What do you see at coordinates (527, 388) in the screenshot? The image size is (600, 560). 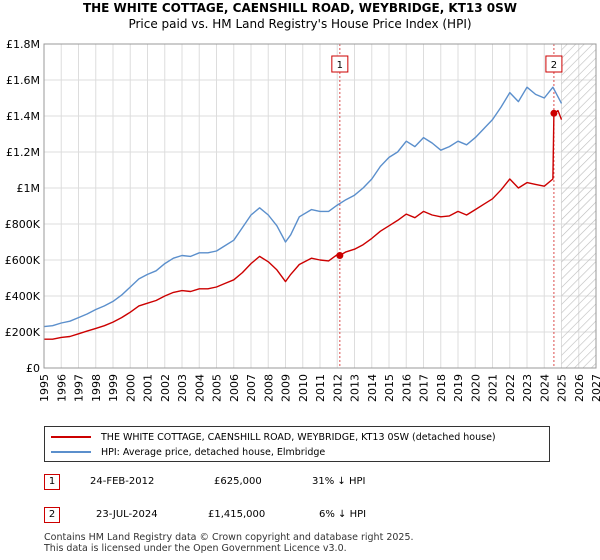 I see `x-tick-label: 2023` at bounding box center [527, 388].